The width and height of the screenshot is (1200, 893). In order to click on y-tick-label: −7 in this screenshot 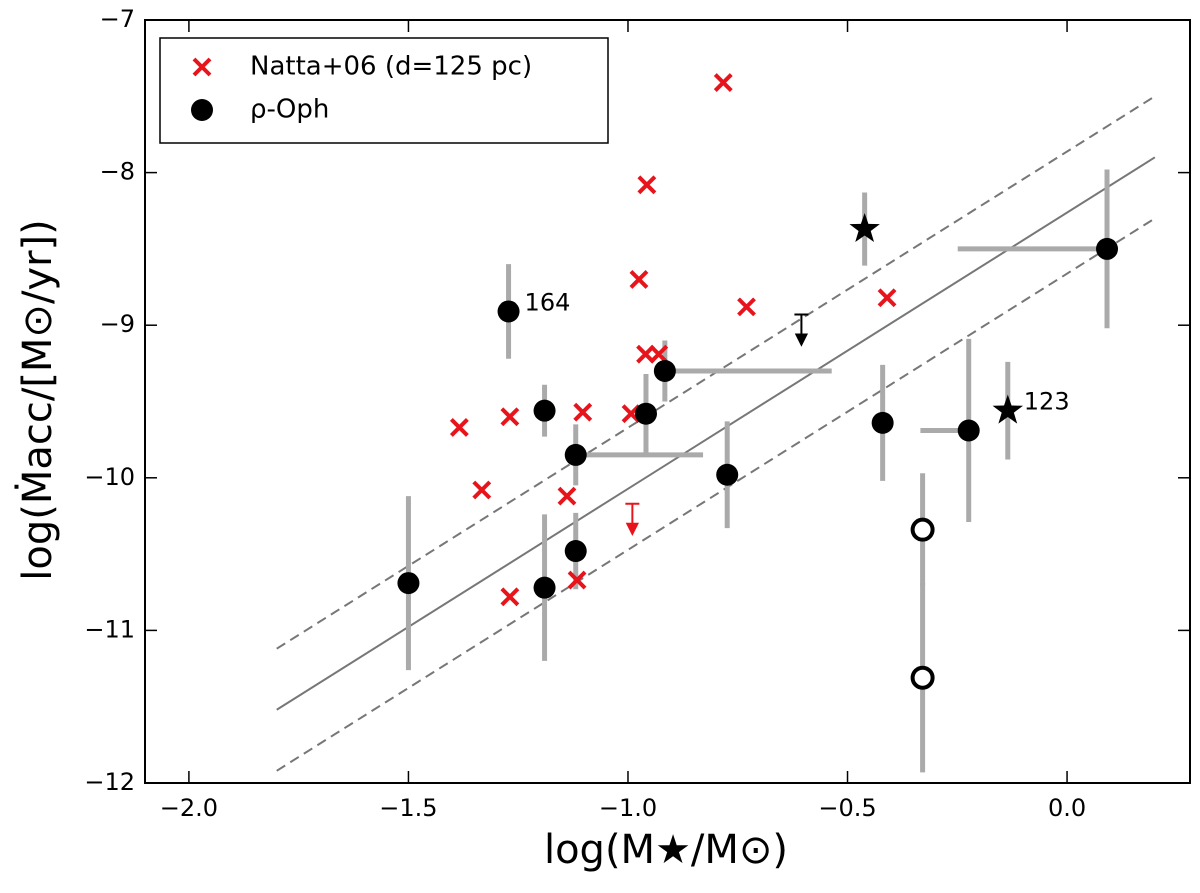, I will do `click(117, 19)`.